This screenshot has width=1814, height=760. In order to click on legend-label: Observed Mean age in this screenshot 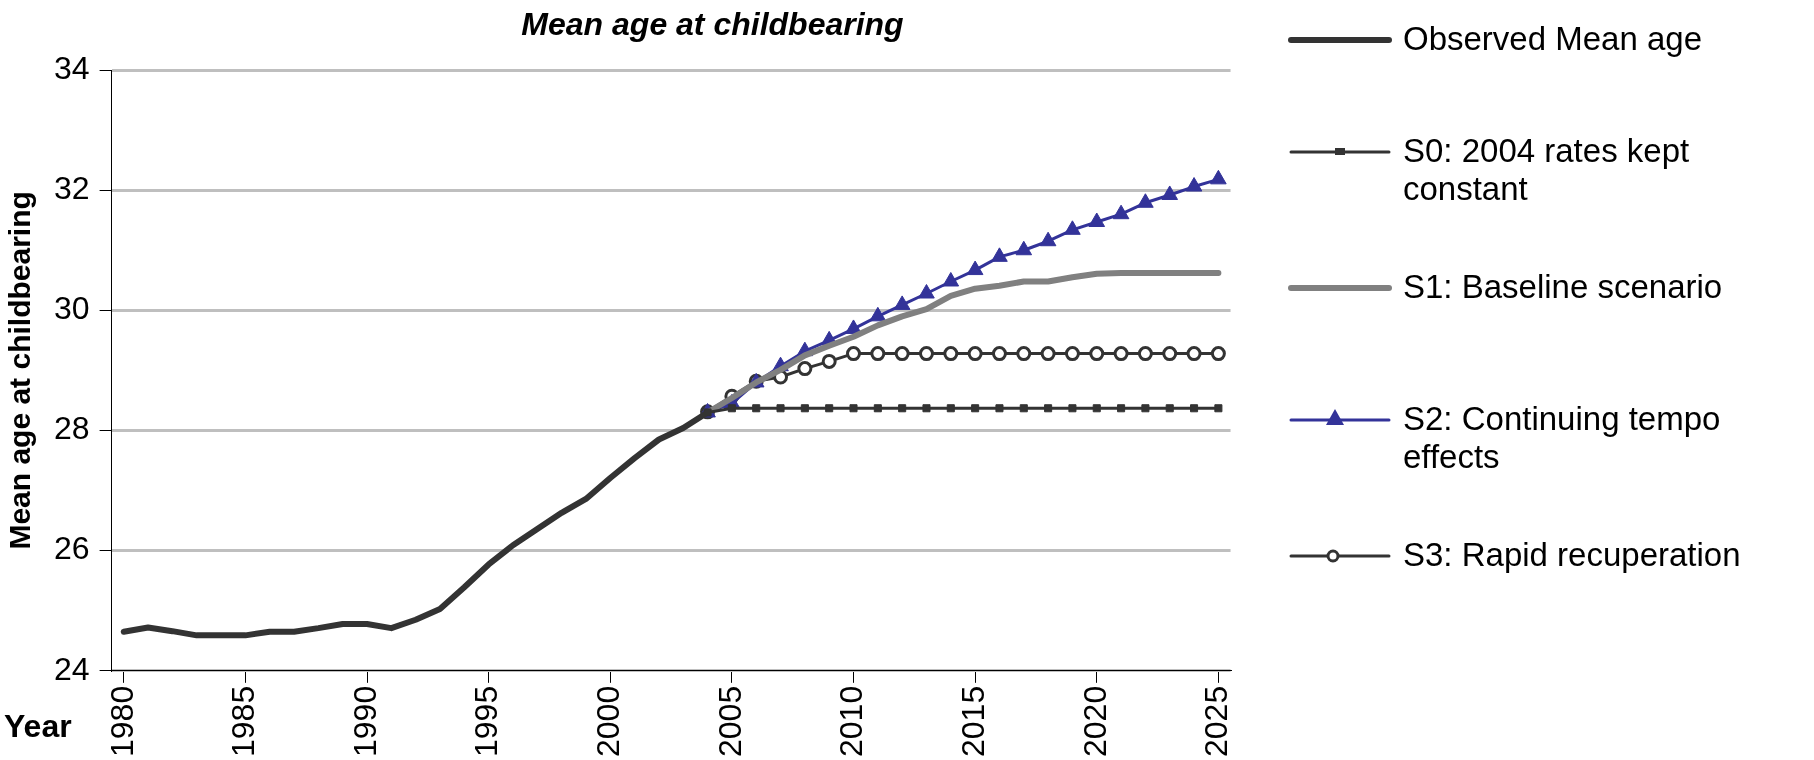, I will do `click(1553, 39)`.